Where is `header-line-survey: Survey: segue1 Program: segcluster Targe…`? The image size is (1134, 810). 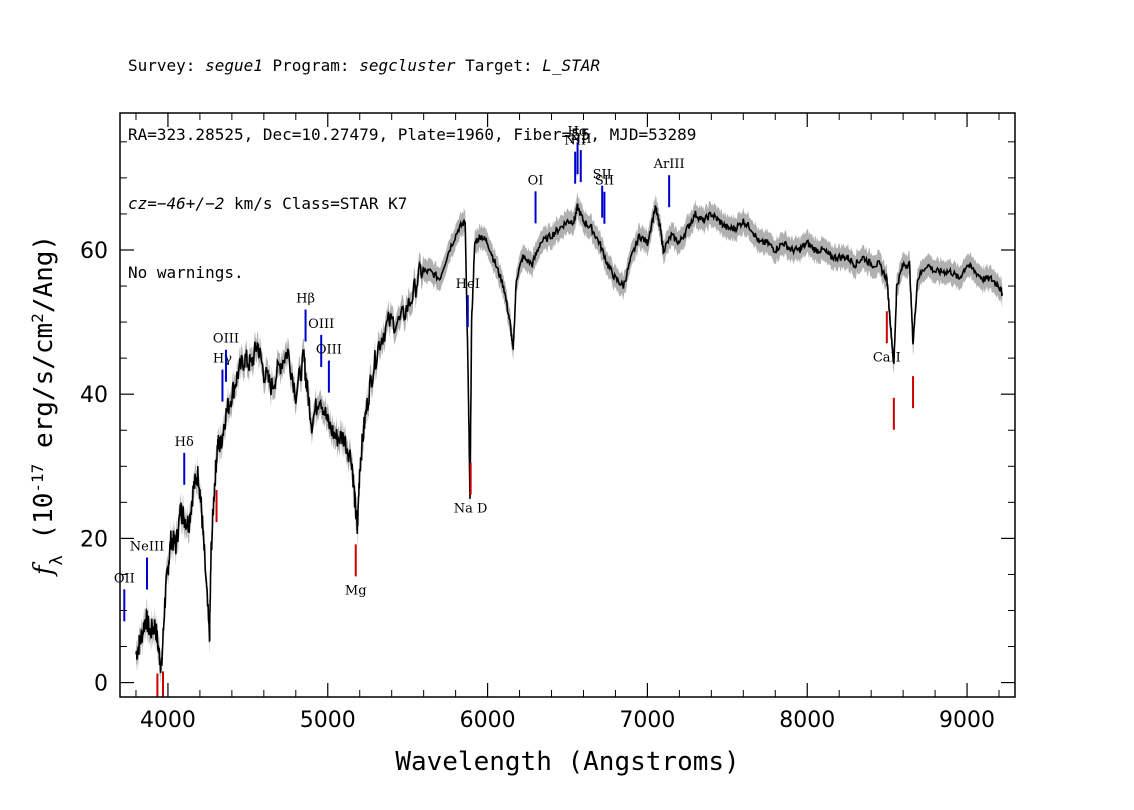
header-line-survey: Survey: segue1 Program: segcluster Targe… is located at coordinates (412, 65).